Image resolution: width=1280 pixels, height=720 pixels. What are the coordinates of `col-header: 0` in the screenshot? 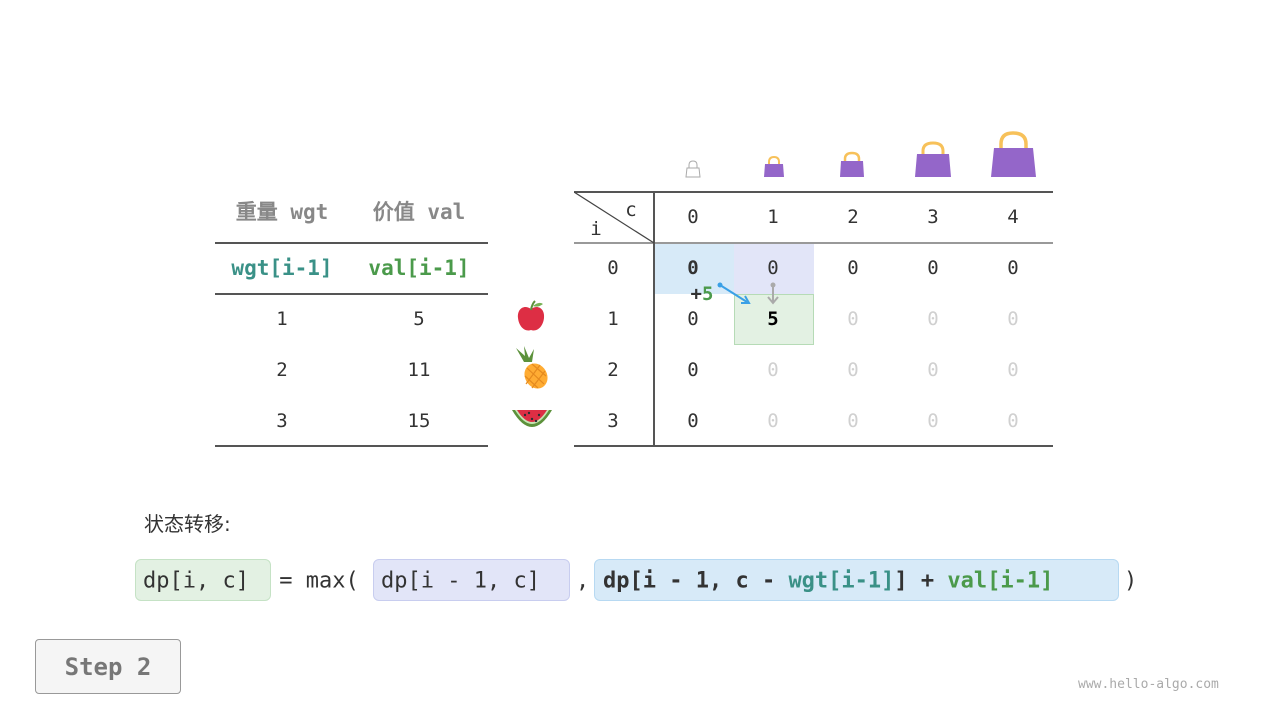 It's located at (693, 217).